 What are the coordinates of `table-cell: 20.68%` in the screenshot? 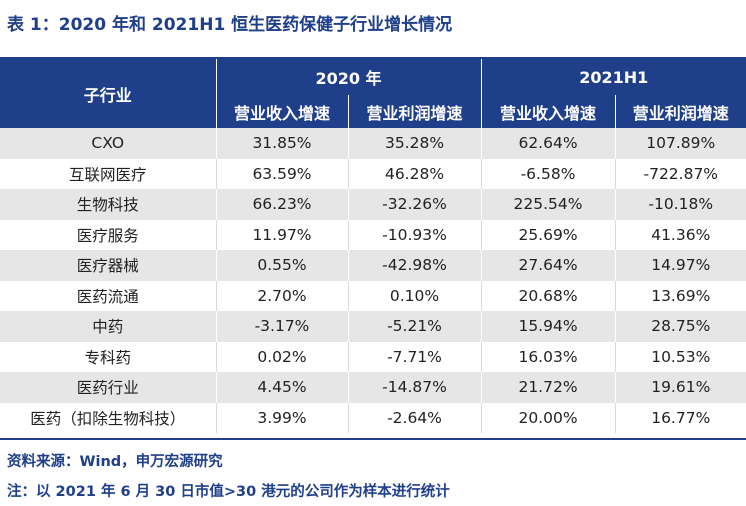 It's located at (548, 295).